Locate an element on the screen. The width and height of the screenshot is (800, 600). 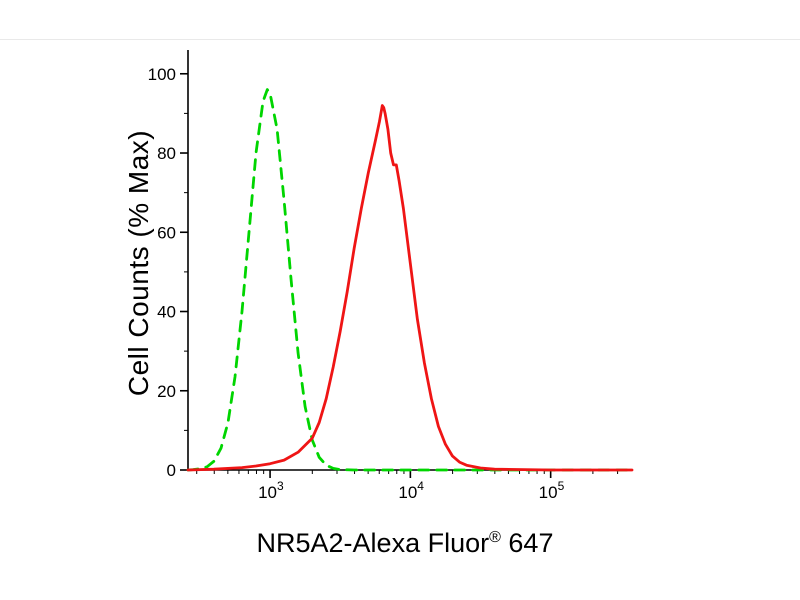
x-axis-label-main: NR5A2-Alexa Fluor is located at coordinates (373, 543).